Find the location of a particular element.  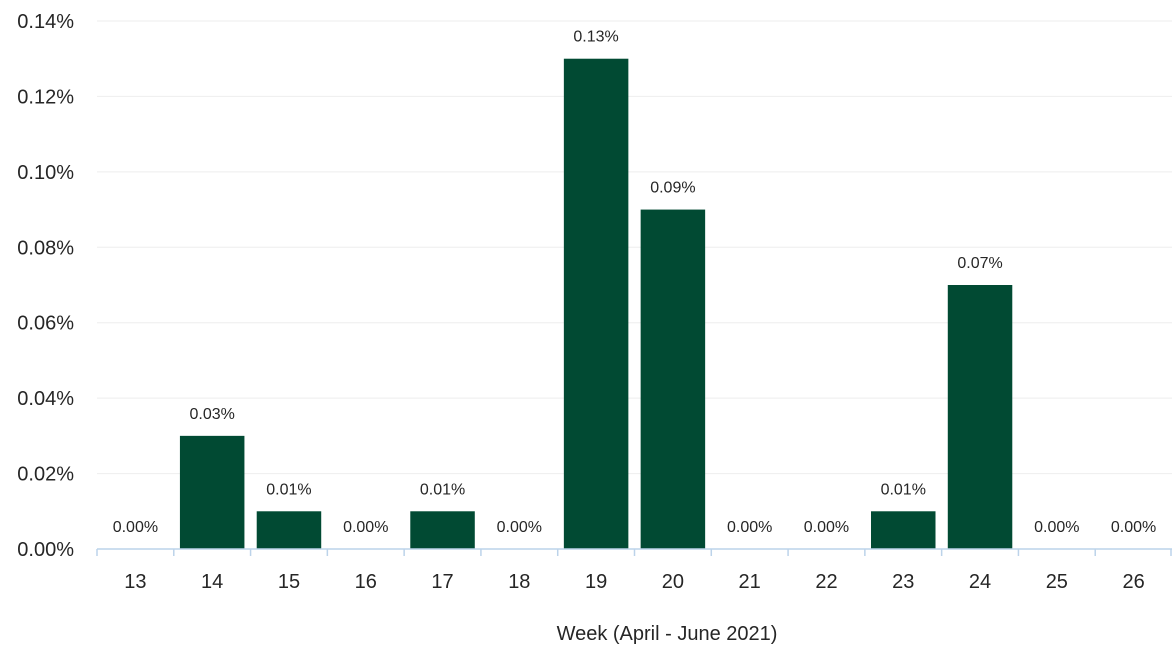

y-tick-label: 0.02% is located at coordinates (45, 475).